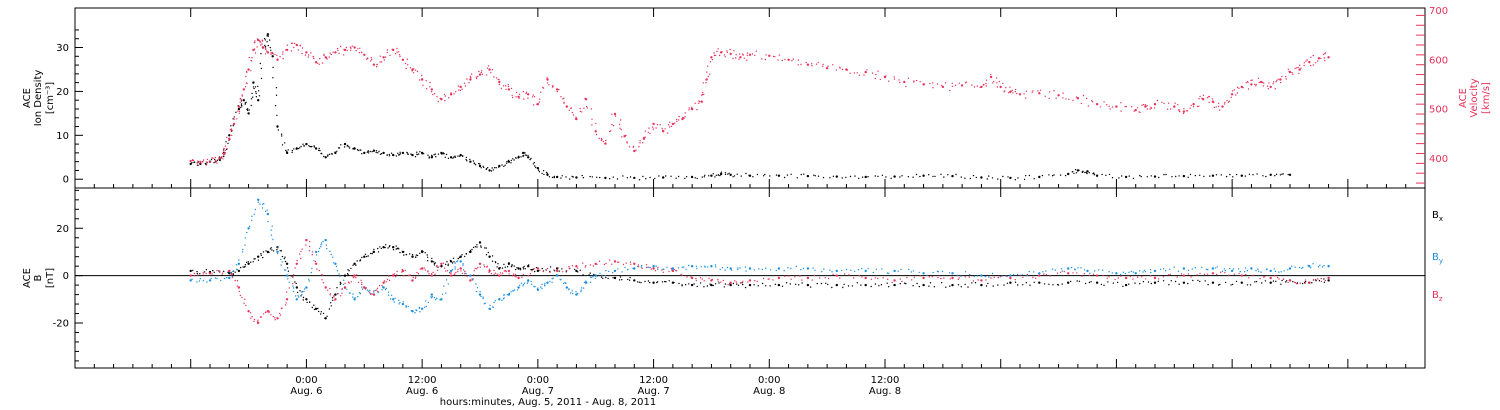  What do you see at coordinates (66, 180) in the screenshot?
I see `density-tick-label: 0` at bounding box center [66, 180].